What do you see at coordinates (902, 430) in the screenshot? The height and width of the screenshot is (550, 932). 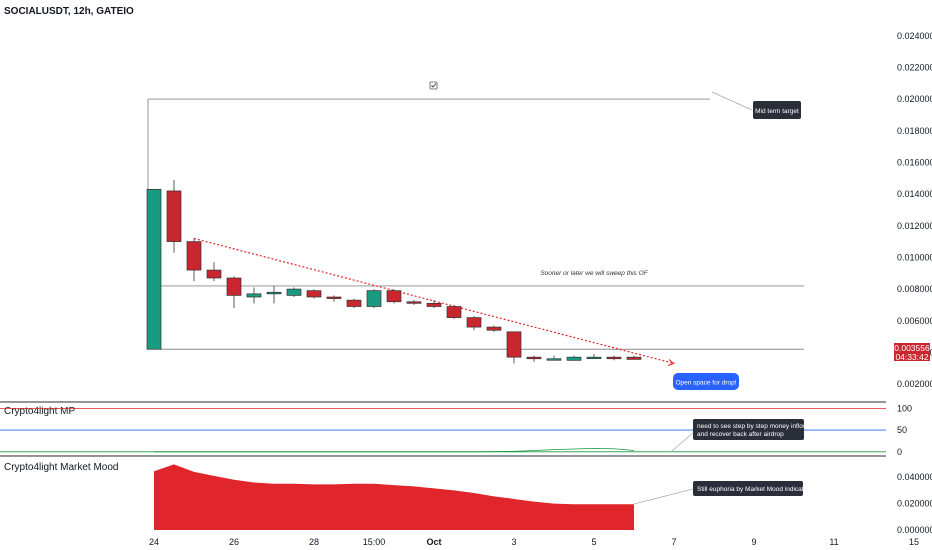 I see `mp-tick-label: 50` at bounding box center [902, 430].